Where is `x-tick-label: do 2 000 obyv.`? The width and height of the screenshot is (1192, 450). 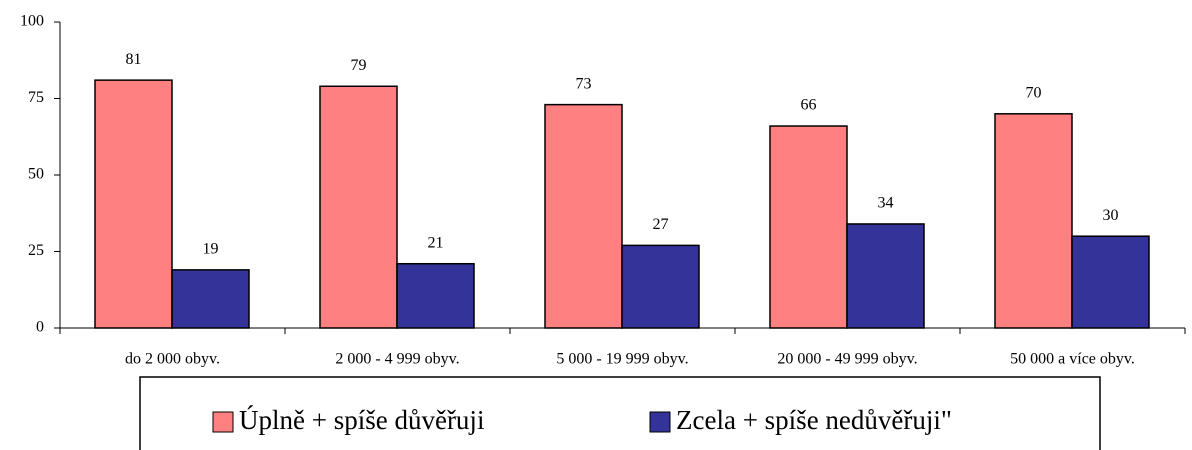 x-tick-label: do 2 000 obyv. is located at coordinates (172, 359).